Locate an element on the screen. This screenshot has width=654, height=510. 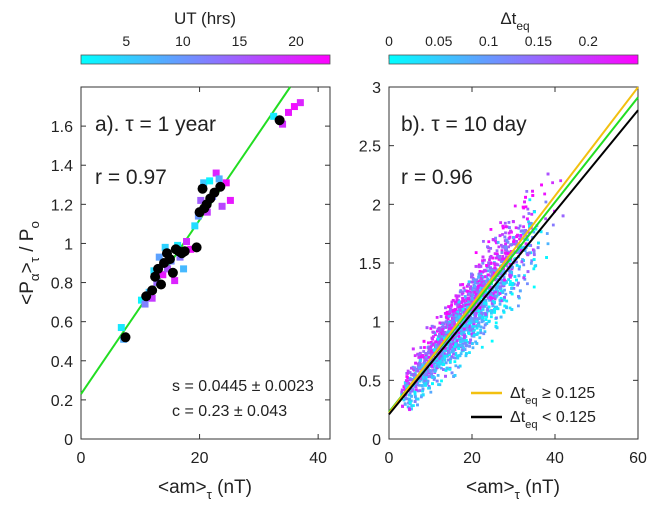
plot-a-black-point is located at coordinates (279, 120).